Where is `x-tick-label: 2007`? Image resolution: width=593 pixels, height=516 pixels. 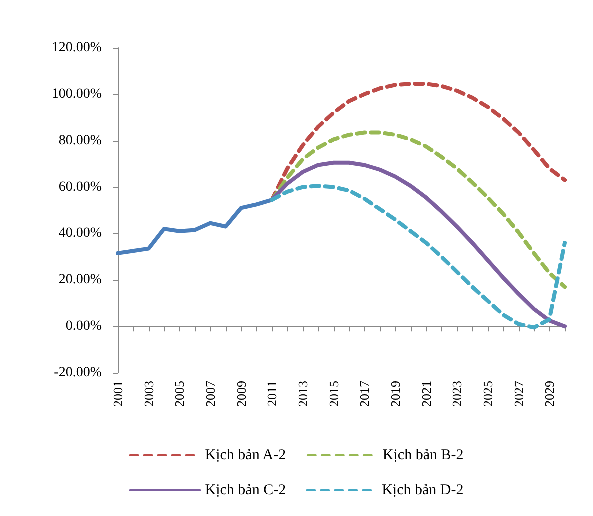
x-tick-label: 2007 is located at coordinates (210, 393).